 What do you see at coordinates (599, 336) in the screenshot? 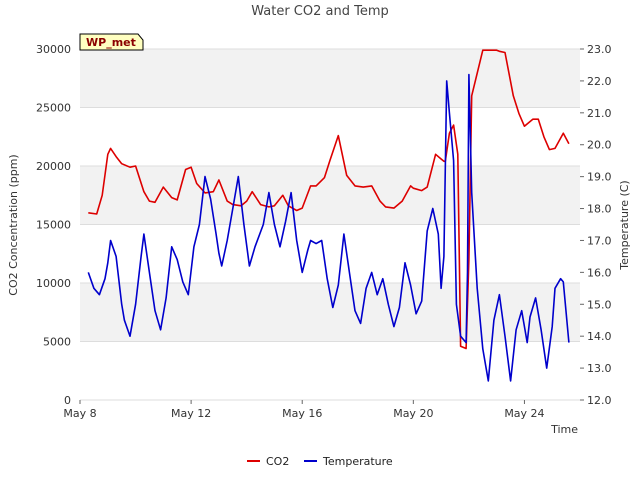
I see `y-right-tick-label: 14.0` at bounding box center [599, 336].